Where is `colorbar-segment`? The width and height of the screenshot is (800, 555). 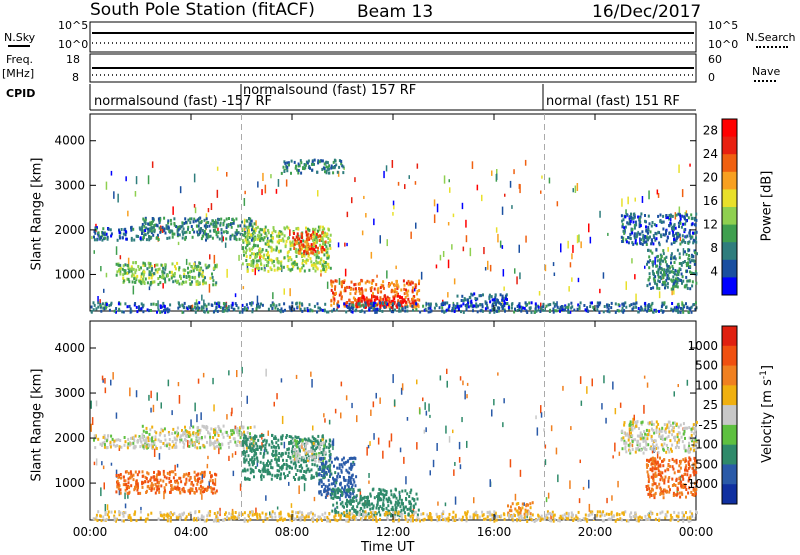 colorbar-segment is located at coordinates (729, 269).